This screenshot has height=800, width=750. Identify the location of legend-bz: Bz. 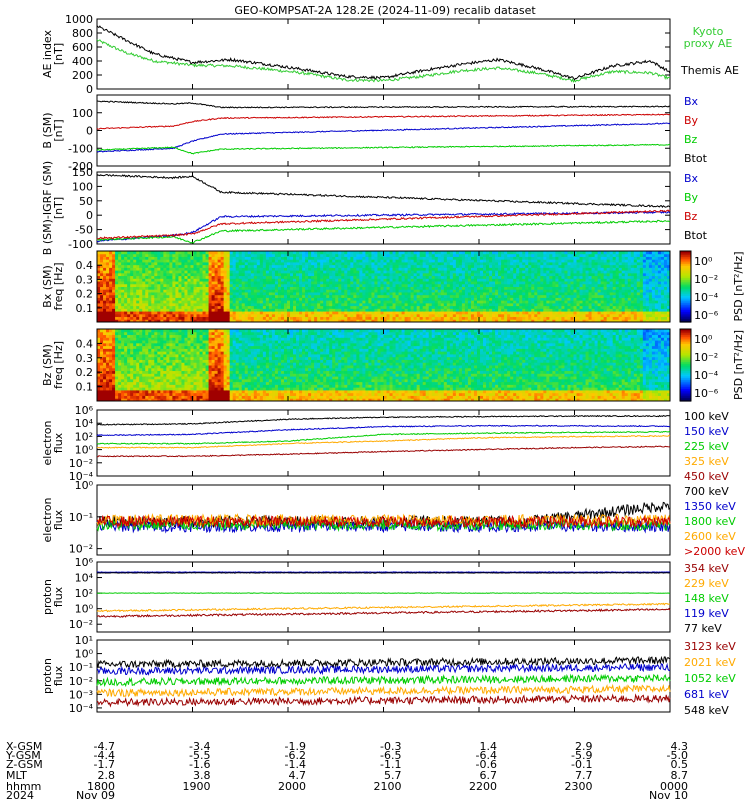
(691, 139).